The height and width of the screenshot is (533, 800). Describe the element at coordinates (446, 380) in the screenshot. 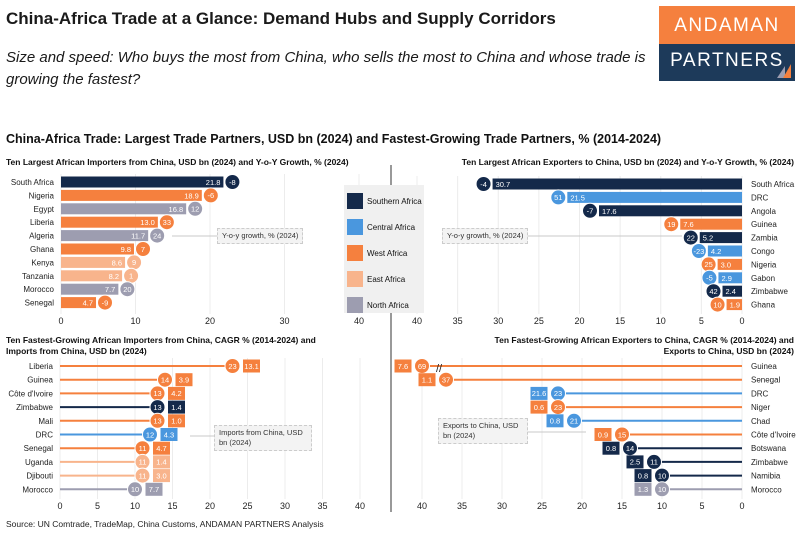

I see `cagr-label: 37` at that location.